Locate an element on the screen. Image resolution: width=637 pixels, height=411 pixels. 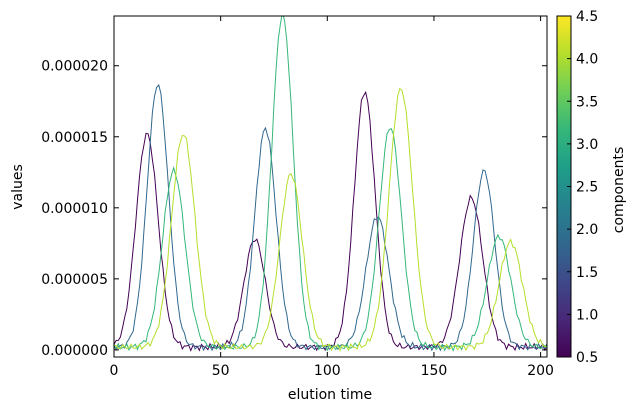
x-tick-label: 50 is located at coordinates (221, 371).